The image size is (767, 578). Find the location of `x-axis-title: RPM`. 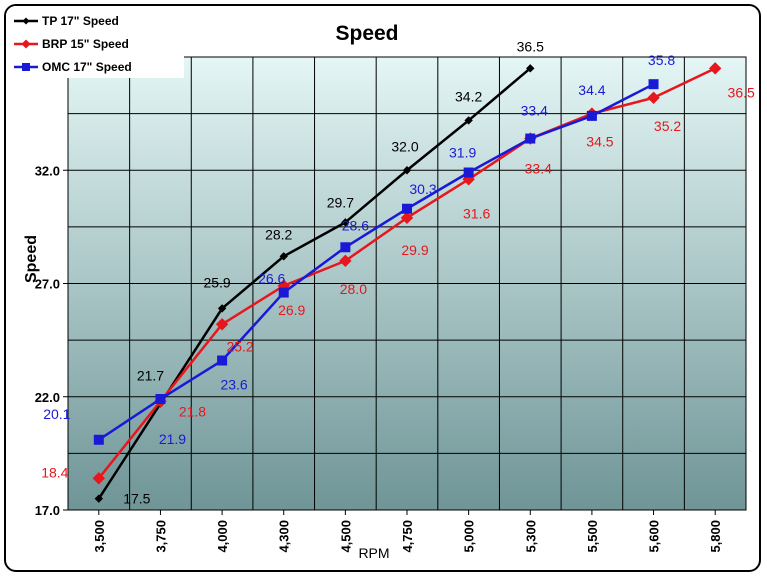

x-axis-title: RPM is located at coordinates (373, 553).